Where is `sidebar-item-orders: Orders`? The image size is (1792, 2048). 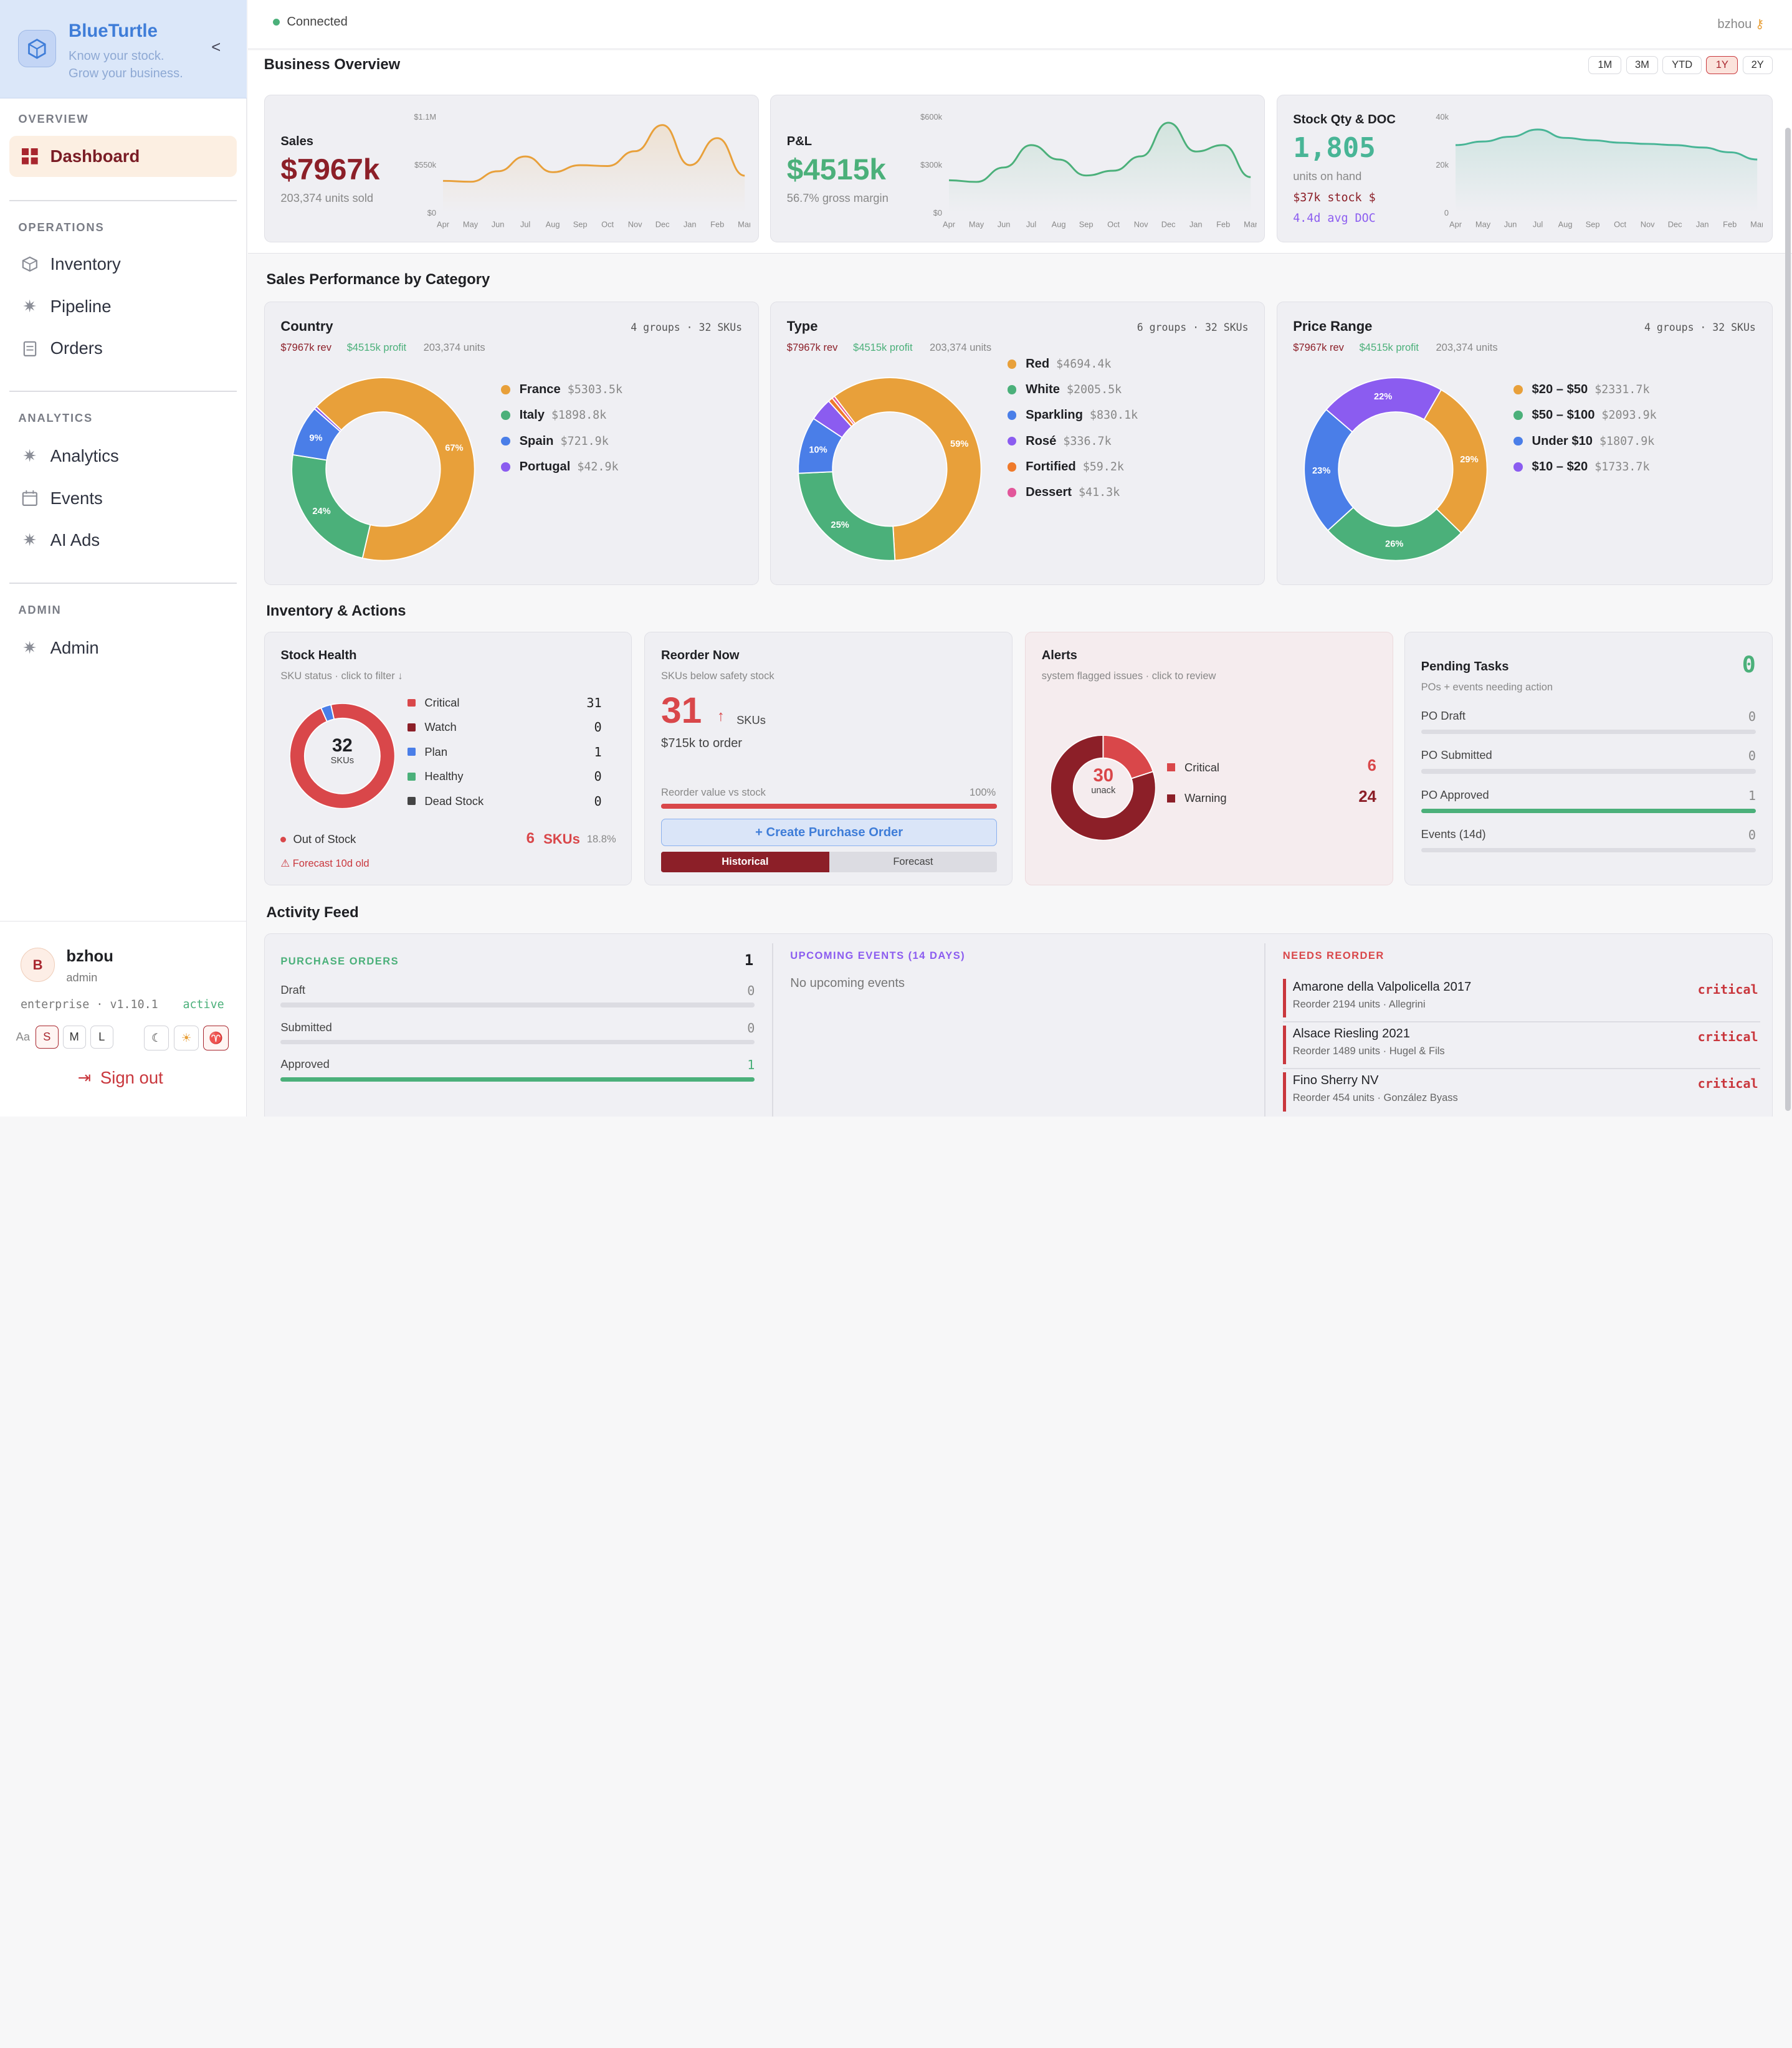
sidebar-item-orders: Orders is located at coordinates (123, 348).